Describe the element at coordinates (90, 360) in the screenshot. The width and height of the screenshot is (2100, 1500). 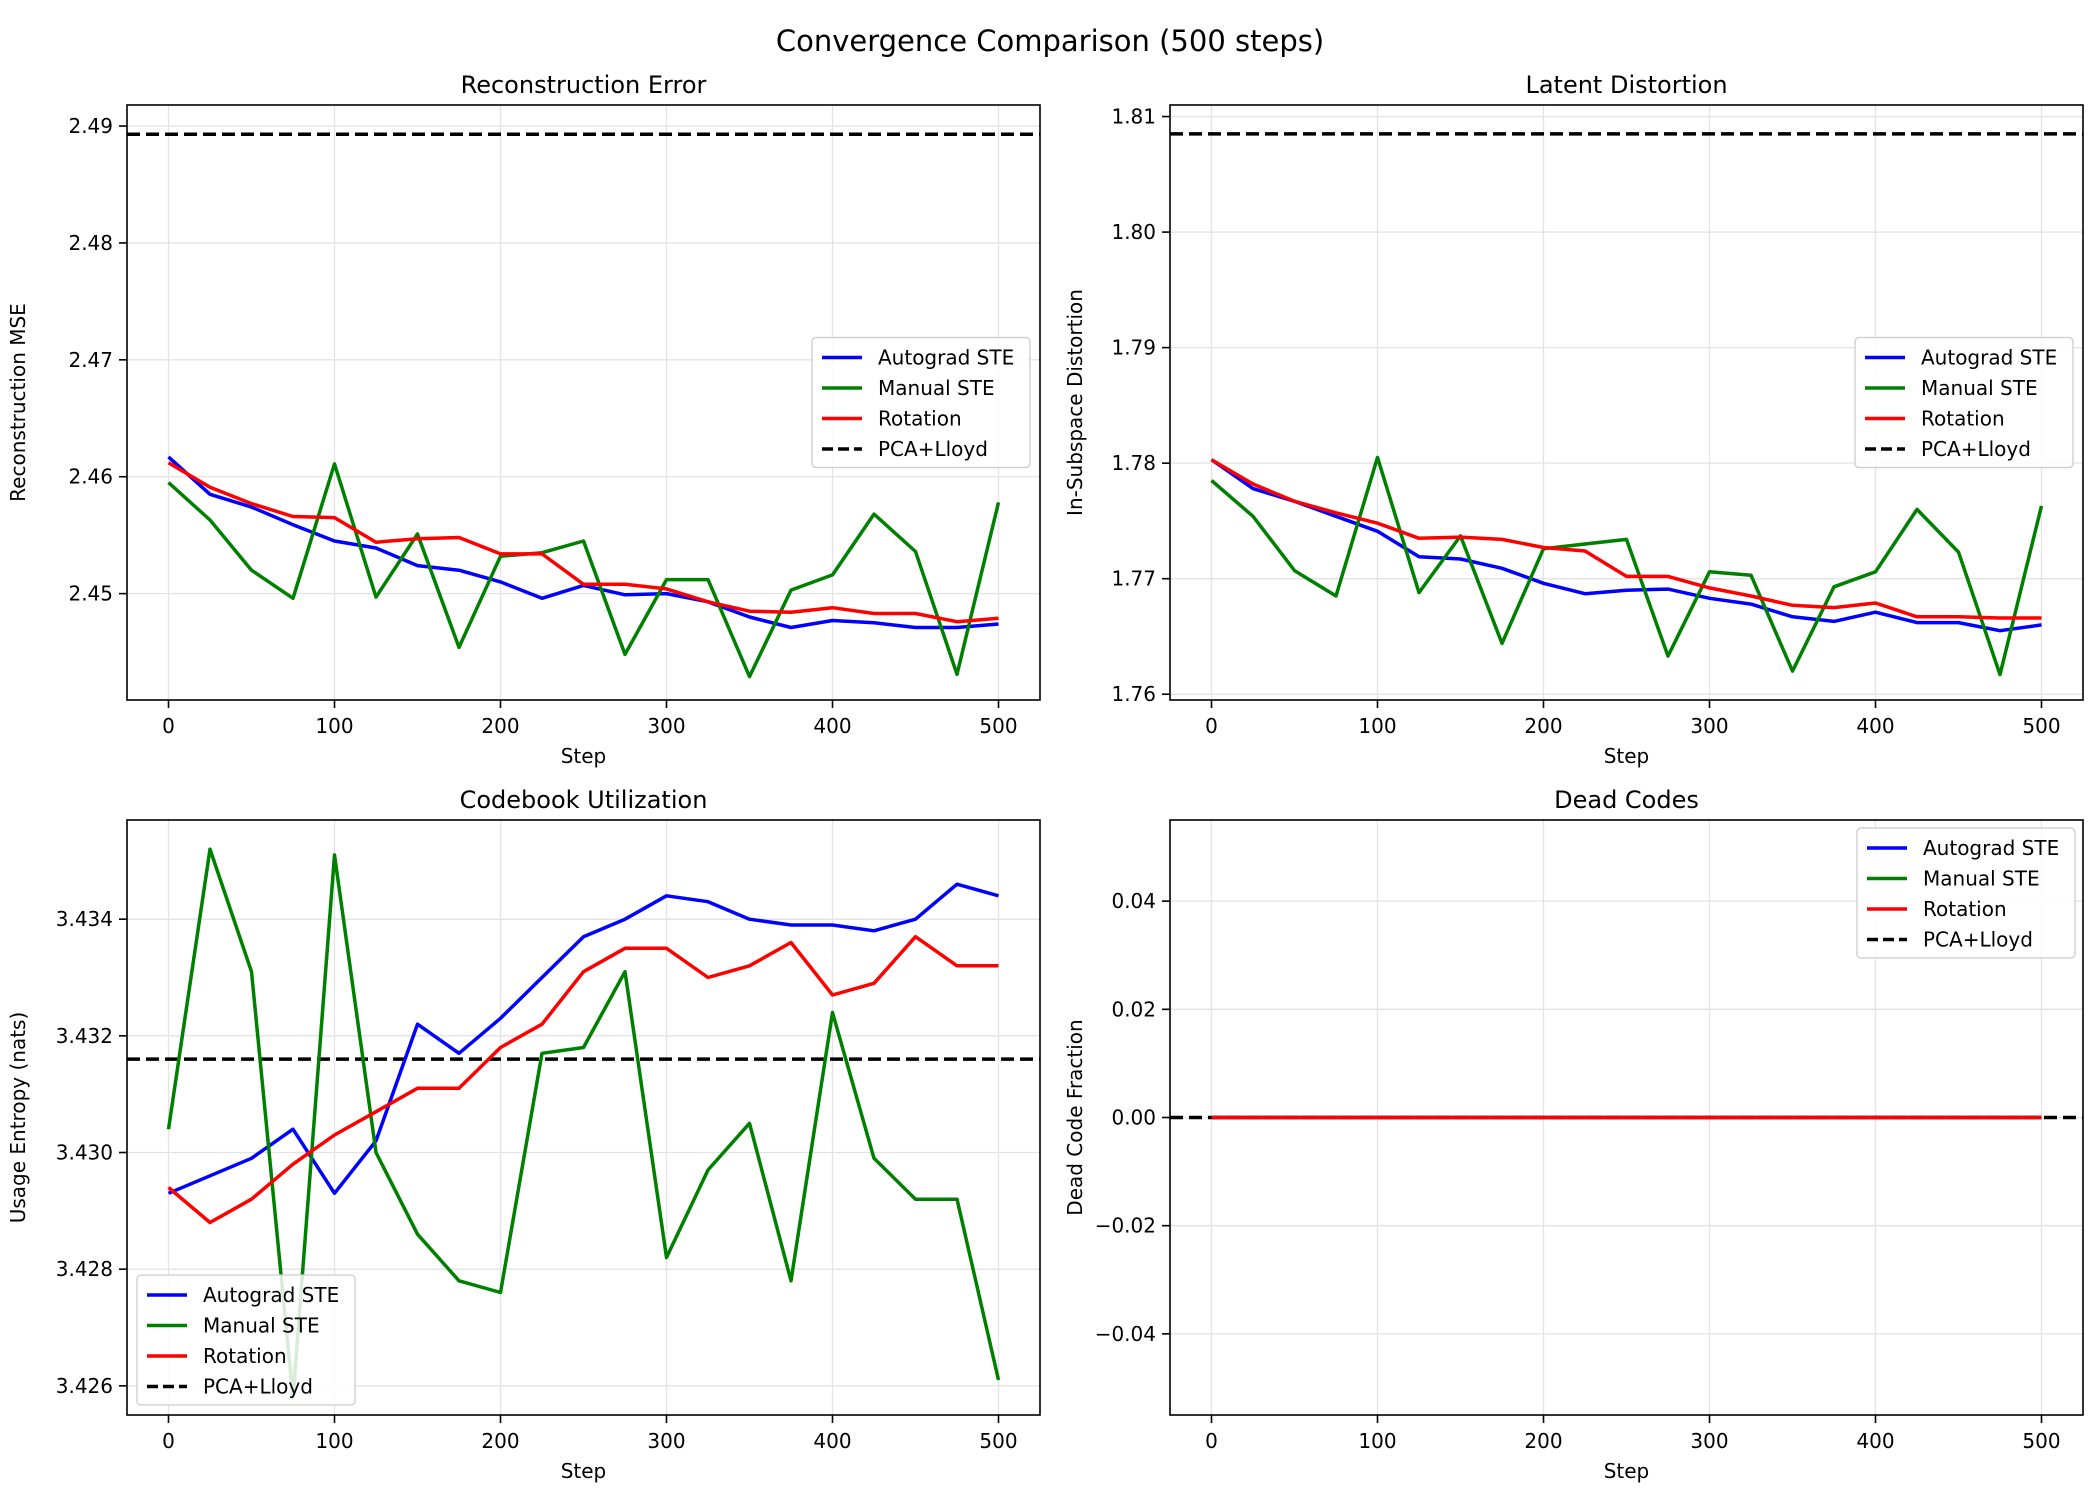
I see `y-tick-label: 2.47` at that location.